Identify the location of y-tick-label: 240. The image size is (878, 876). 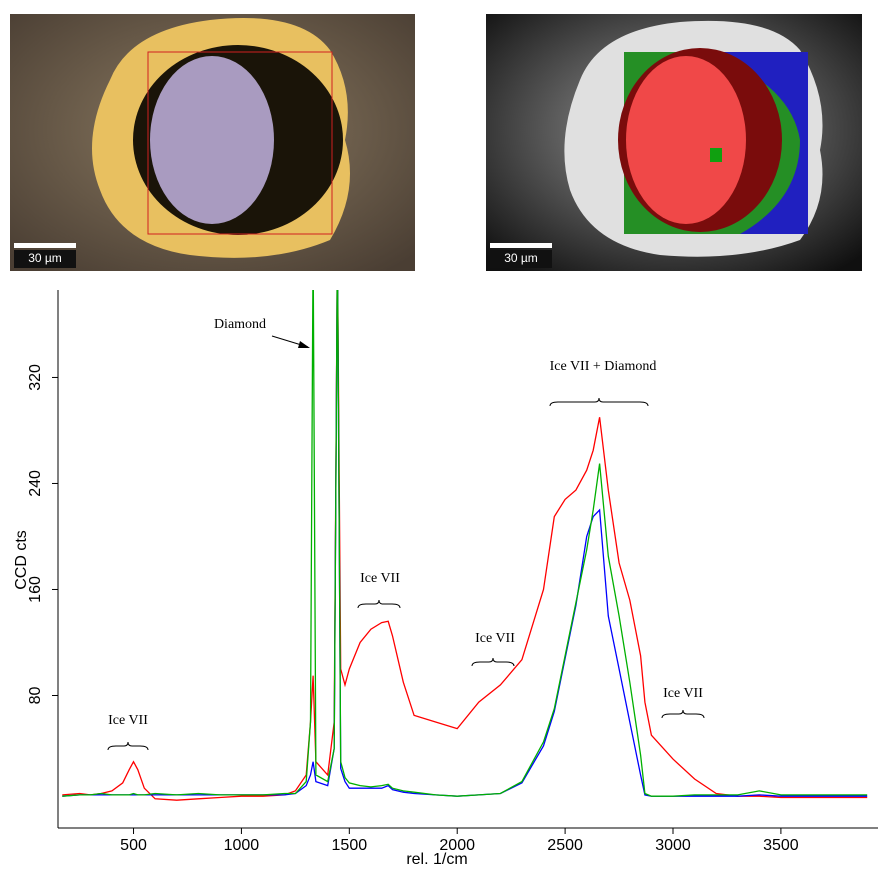
(35, 483).